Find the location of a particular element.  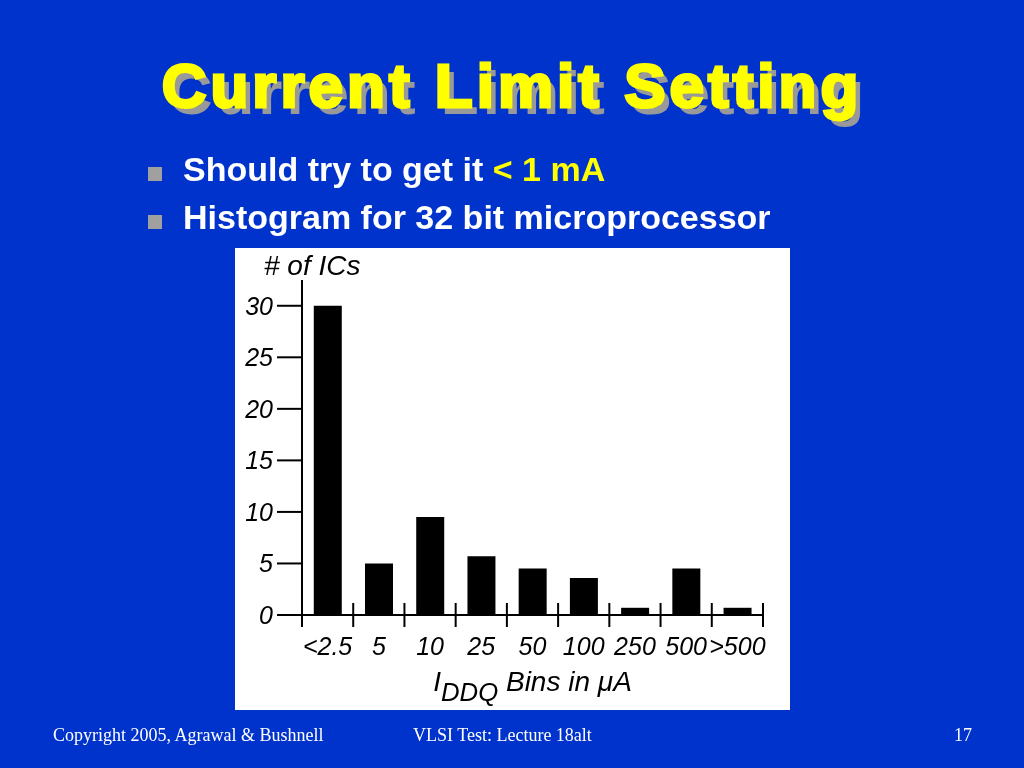

x-tick-label: 100 is located at coordinates (583, 646).